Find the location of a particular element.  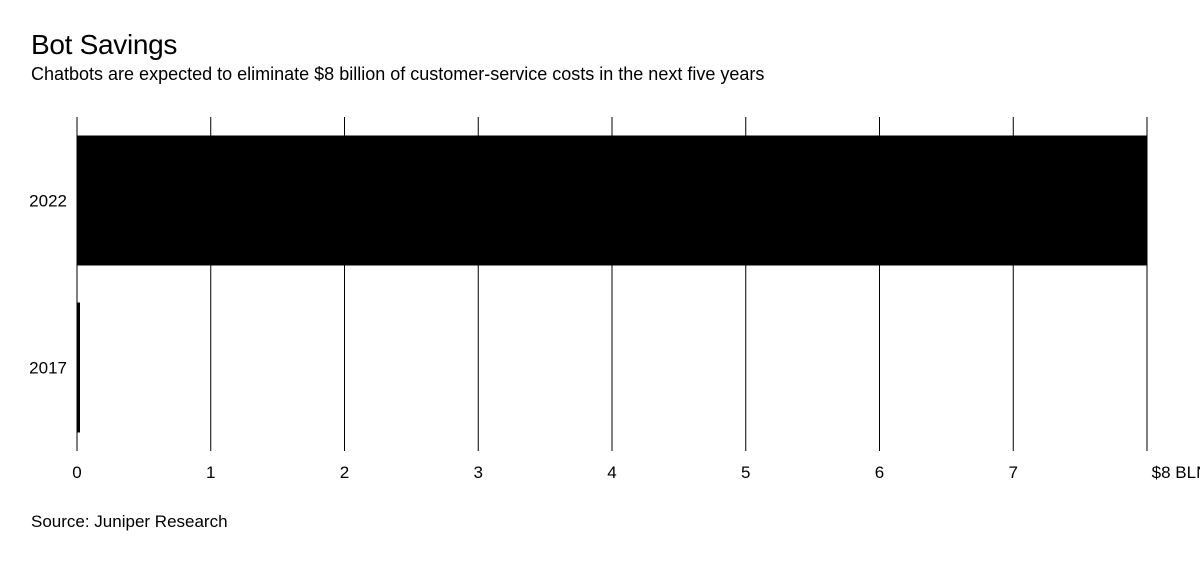

x-tick-label-3: 3 is located at coordinates (478, 472).